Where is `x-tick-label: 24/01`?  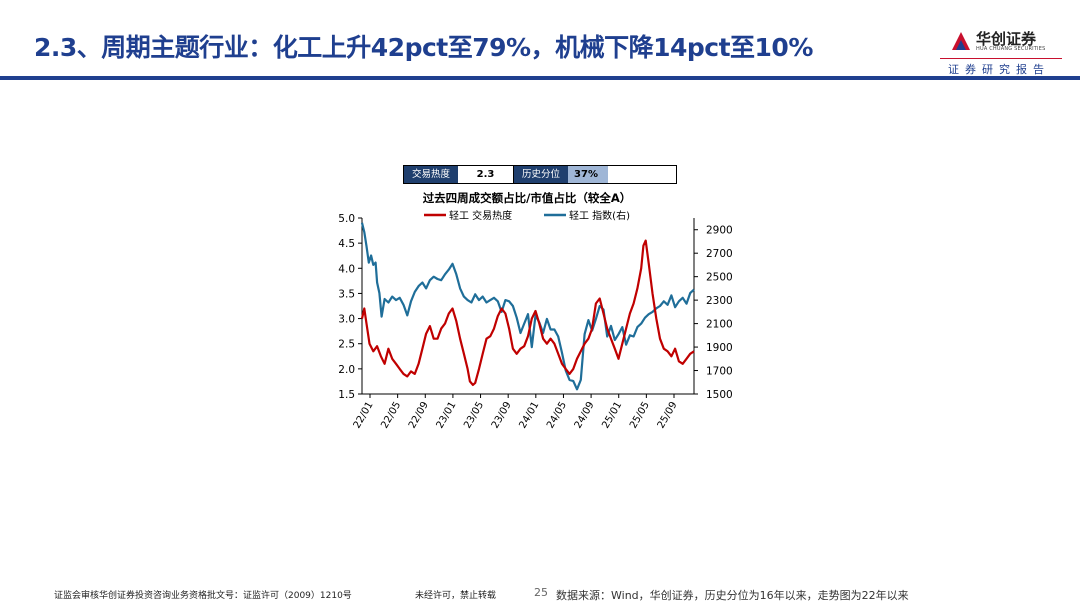 x-tick-label: 24/01 is located at coordinates (529, 415).